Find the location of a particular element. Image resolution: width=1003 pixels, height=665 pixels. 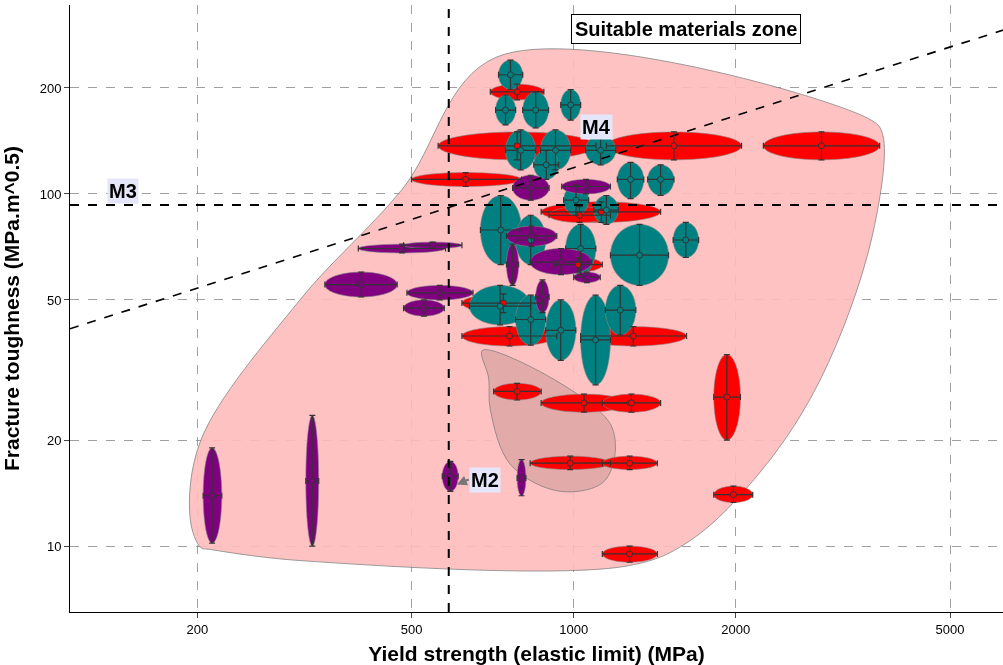

ref-line-label: M3 is located at coordinates (123, 191).